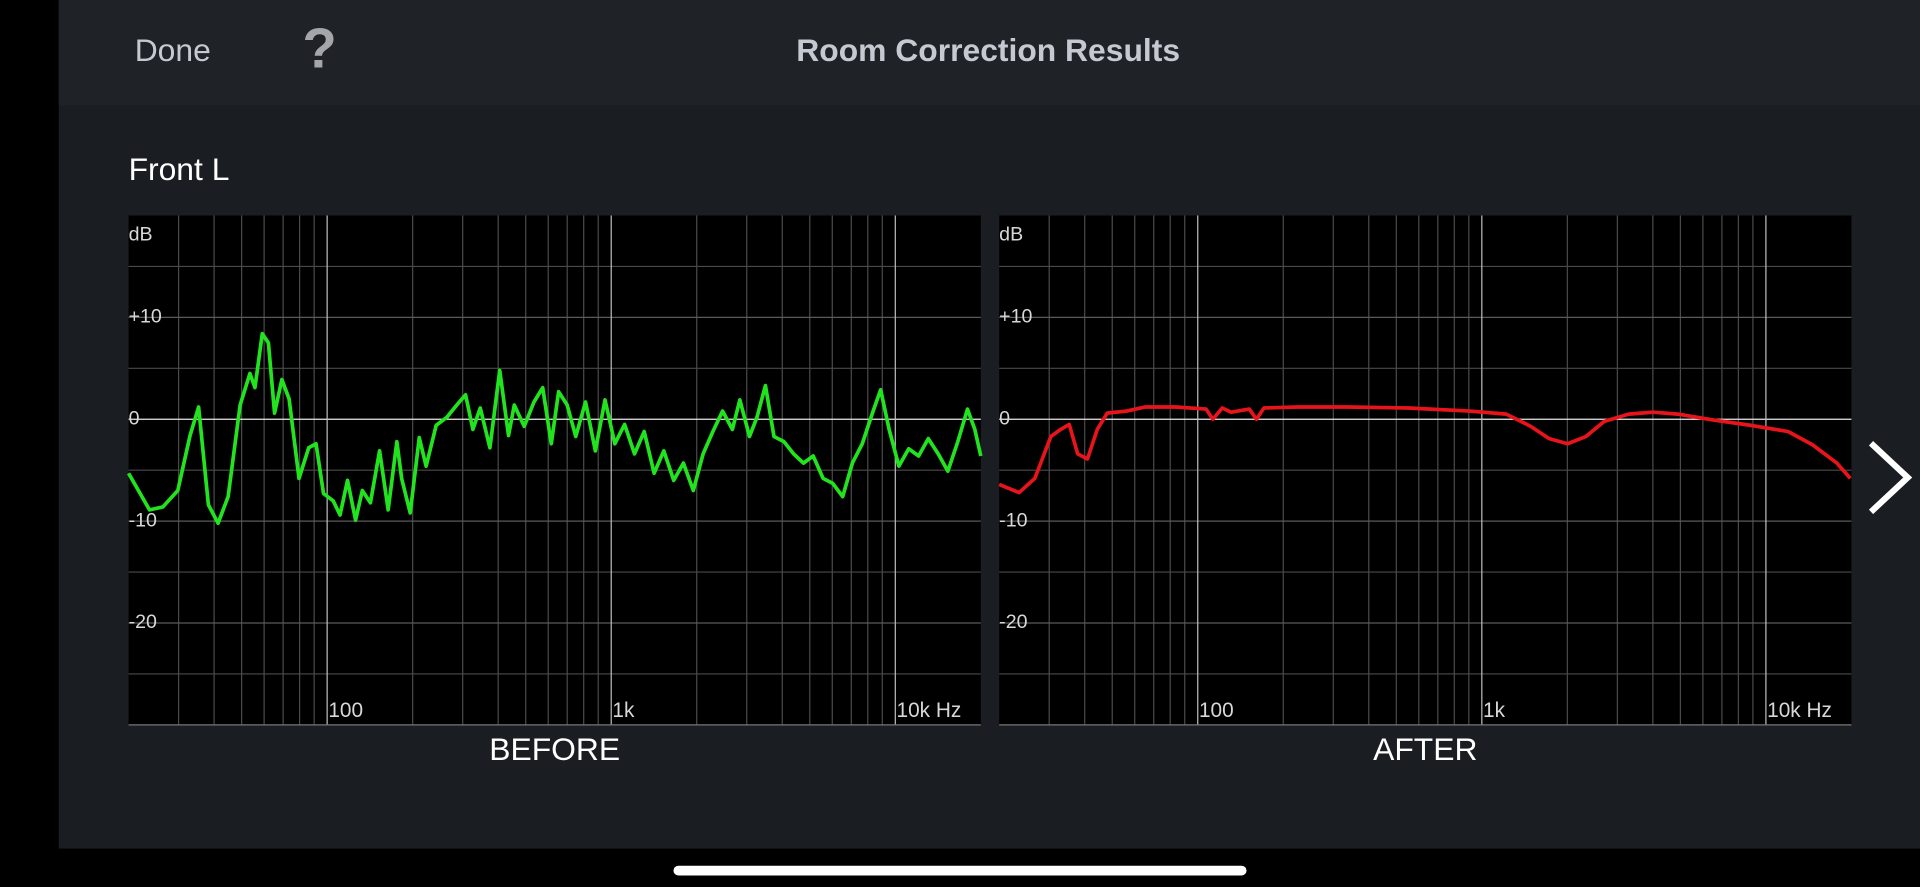 The width and height of the screenshot is (1920, 887). Describe the element at coordinates (554, 749) in the screenshot. I see `chart-title: BEFORE` at that location.